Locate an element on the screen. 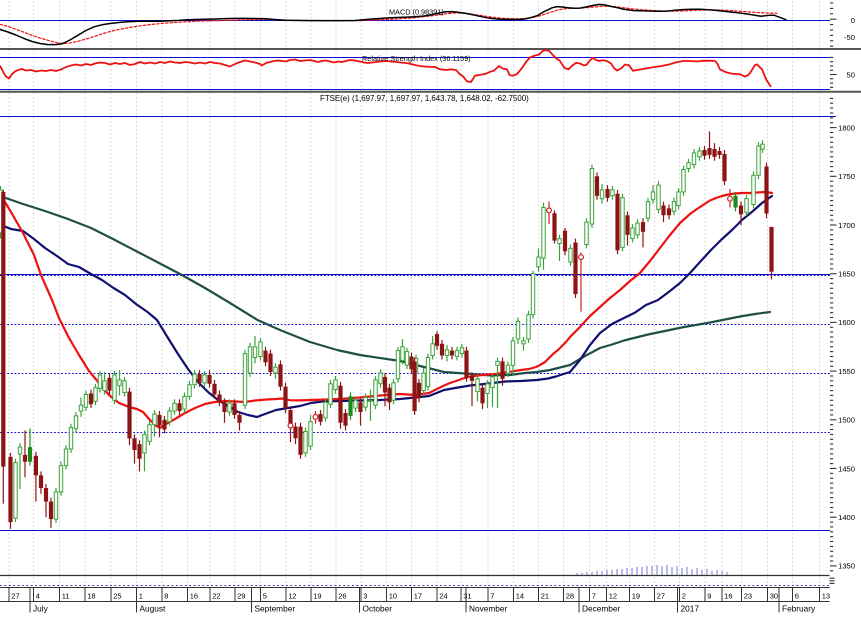  svg-text: 10 is located at coordinates (393, 596).